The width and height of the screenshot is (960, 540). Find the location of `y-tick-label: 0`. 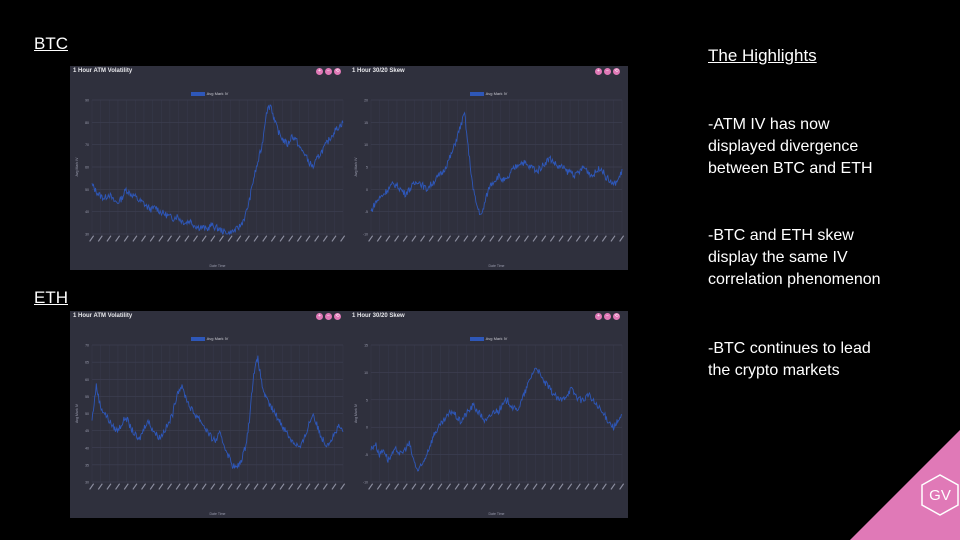

y-tick-label: 0 is located at coordinates (367, 190).